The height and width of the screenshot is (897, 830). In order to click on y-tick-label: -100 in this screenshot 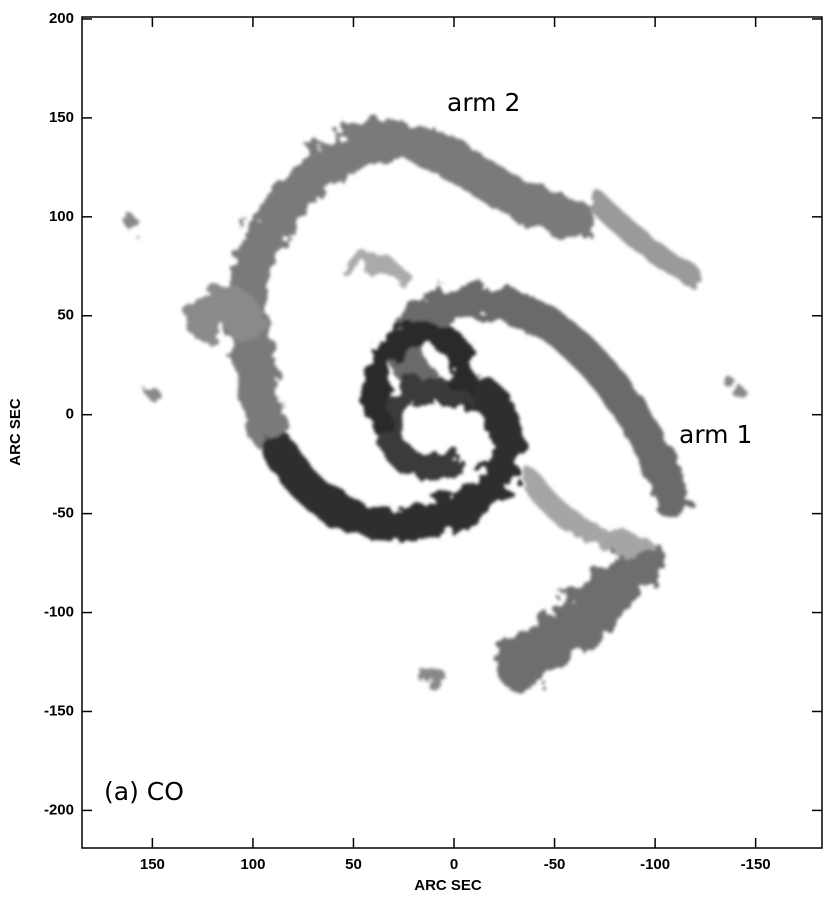, I will do `click(59, 612)`.